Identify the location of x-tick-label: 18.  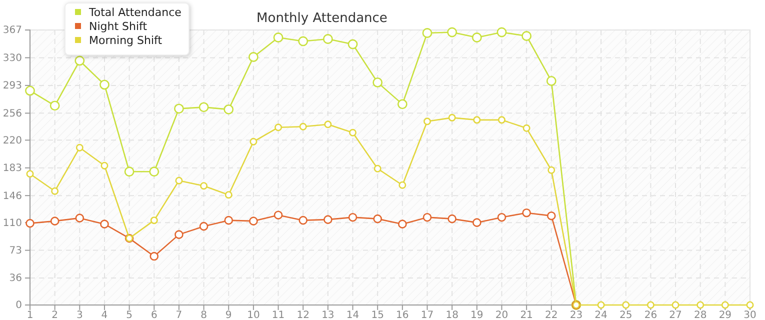
(452, 315).